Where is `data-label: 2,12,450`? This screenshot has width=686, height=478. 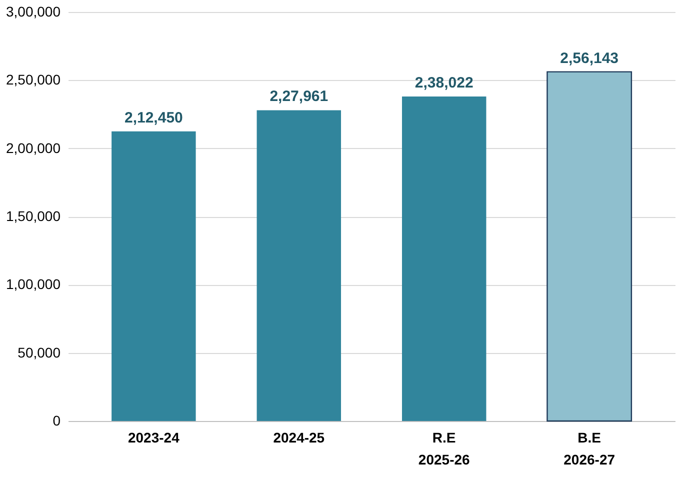
data-label: 2,12,450 is located at coordinates (153, 117).